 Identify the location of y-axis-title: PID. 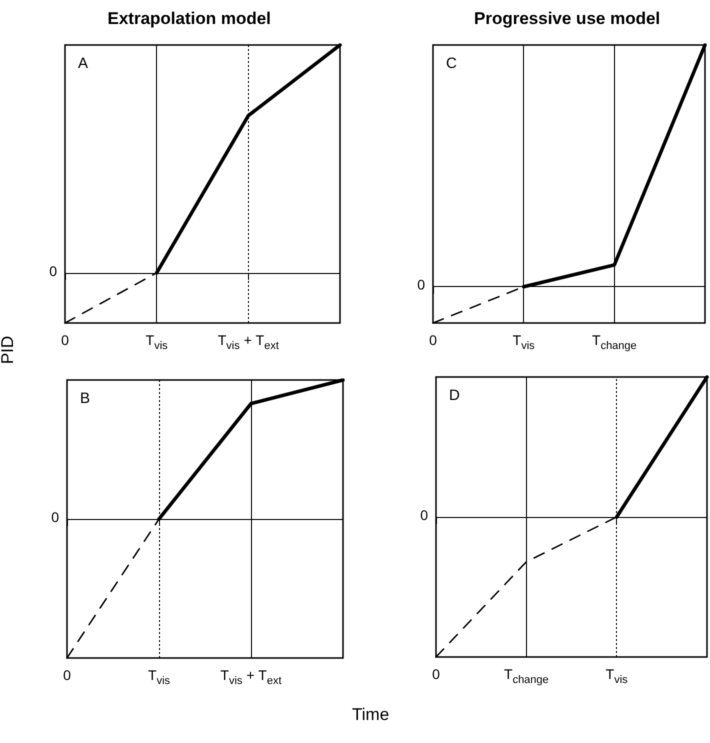
(9, 350).